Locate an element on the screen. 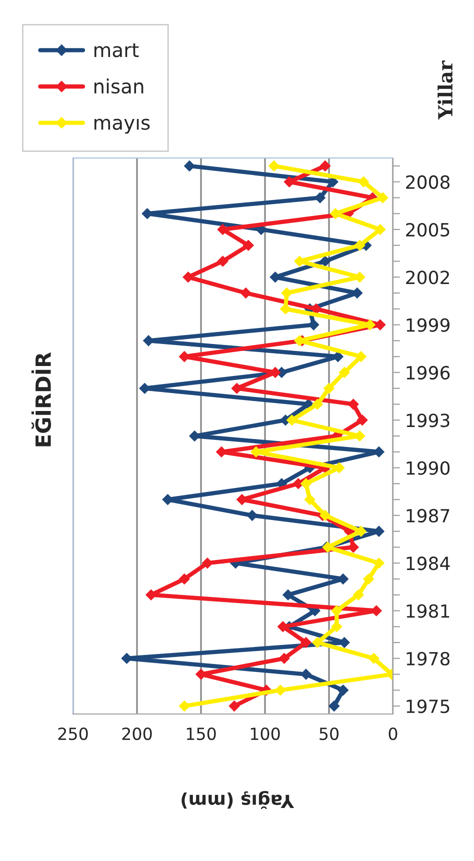  y-tick-label: 1999 is located at coordinates (428, 325).